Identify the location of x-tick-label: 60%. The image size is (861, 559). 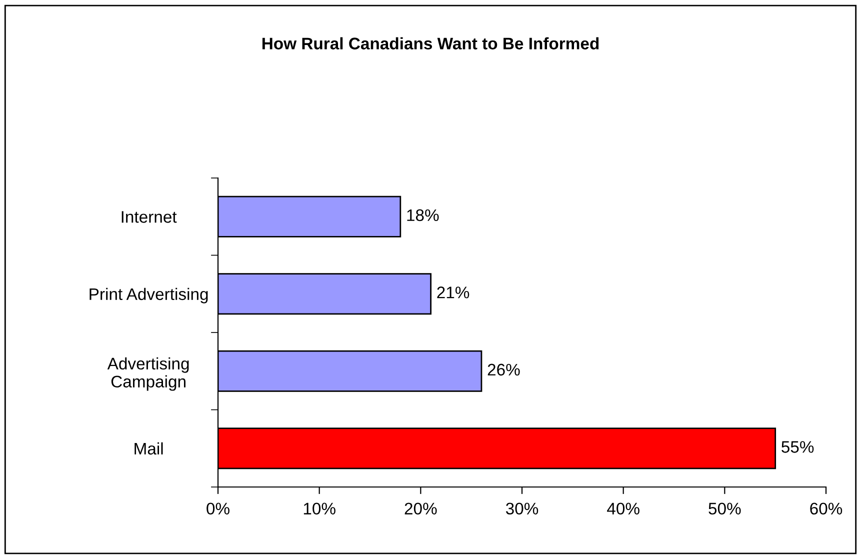
(826, 508).